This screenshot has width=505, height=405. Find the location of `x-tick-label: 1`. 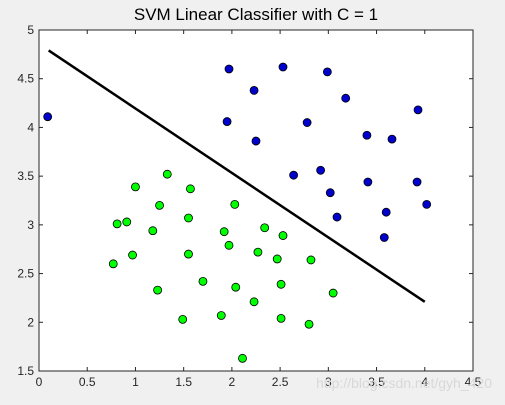

x-tick-label: 1 is located at coordinates (135, 382).